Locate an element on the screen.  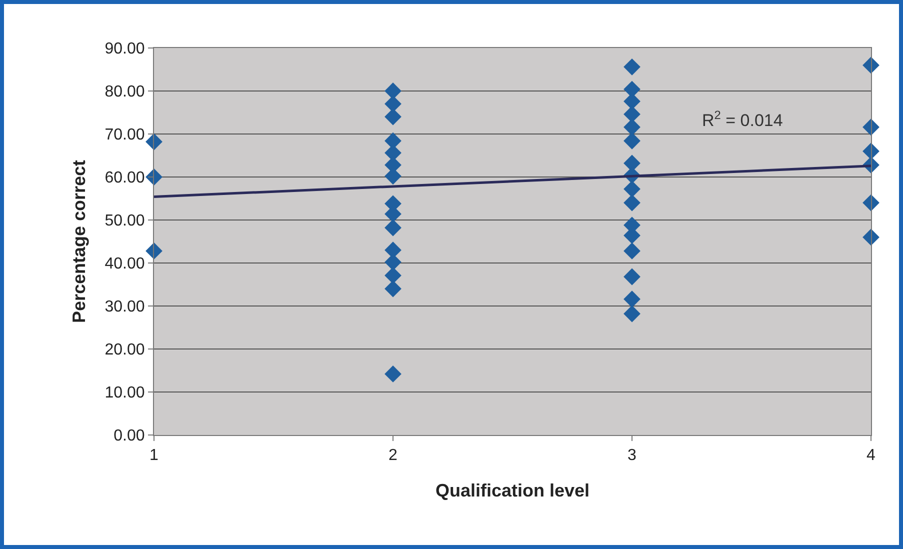
y-tick-label: 90.00 is located at coordinates (124, 49).